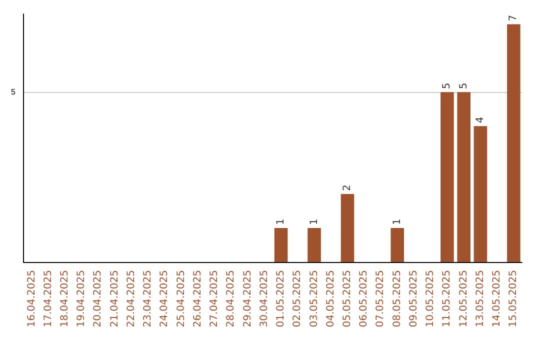  What do you see at coordinates (380, 299) in the screenshot?
I see `x-tick-label: 07.05.2025` at bounding box center [380, 299].